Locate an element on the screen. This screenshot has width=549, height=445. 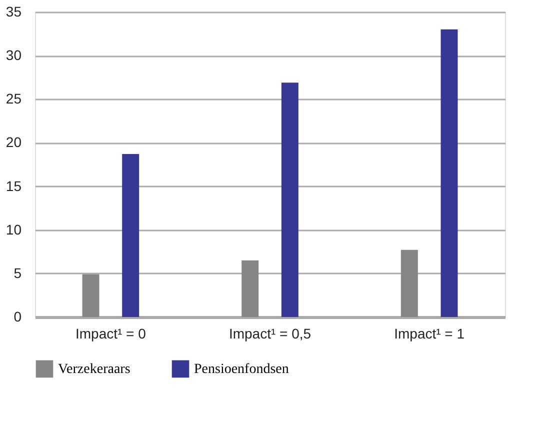
legend-label: Verzekeraars is located at coordinates (94, 369).